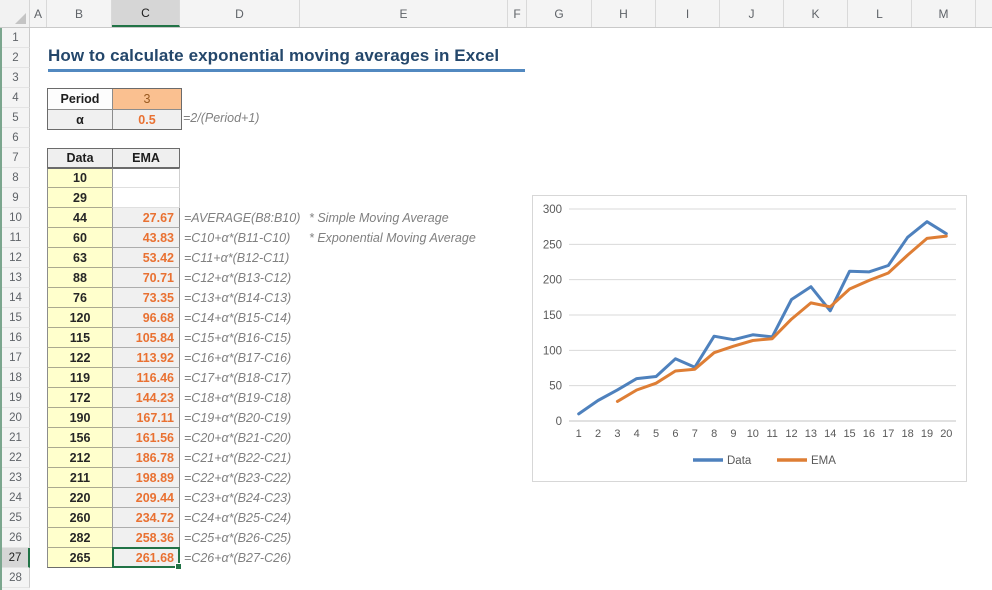 This screenshot has width=992, height=590. Describe the element at coordinates (688, 13) in the screenshot. I see `column-header-I: I` at that location.